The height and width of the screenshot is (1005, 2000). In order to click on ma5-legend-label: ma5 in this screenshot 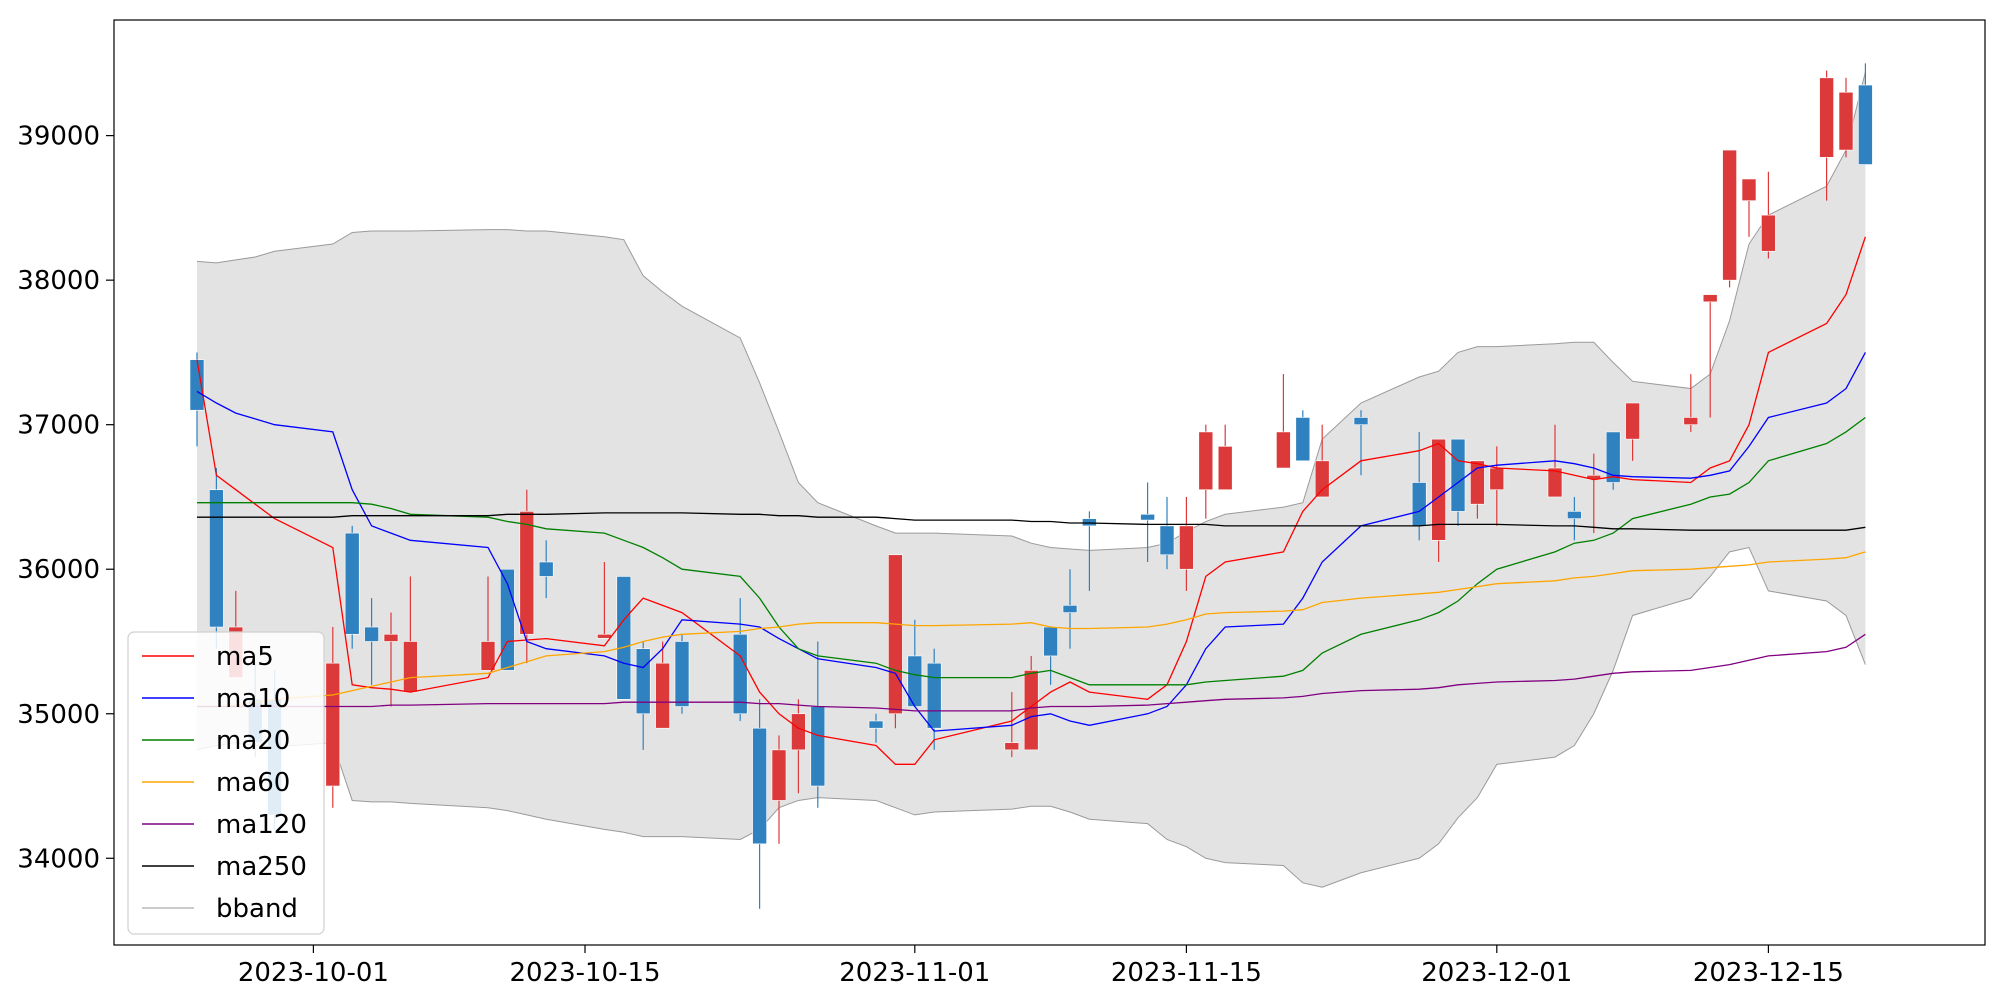, I will do `click(245, 657)`.